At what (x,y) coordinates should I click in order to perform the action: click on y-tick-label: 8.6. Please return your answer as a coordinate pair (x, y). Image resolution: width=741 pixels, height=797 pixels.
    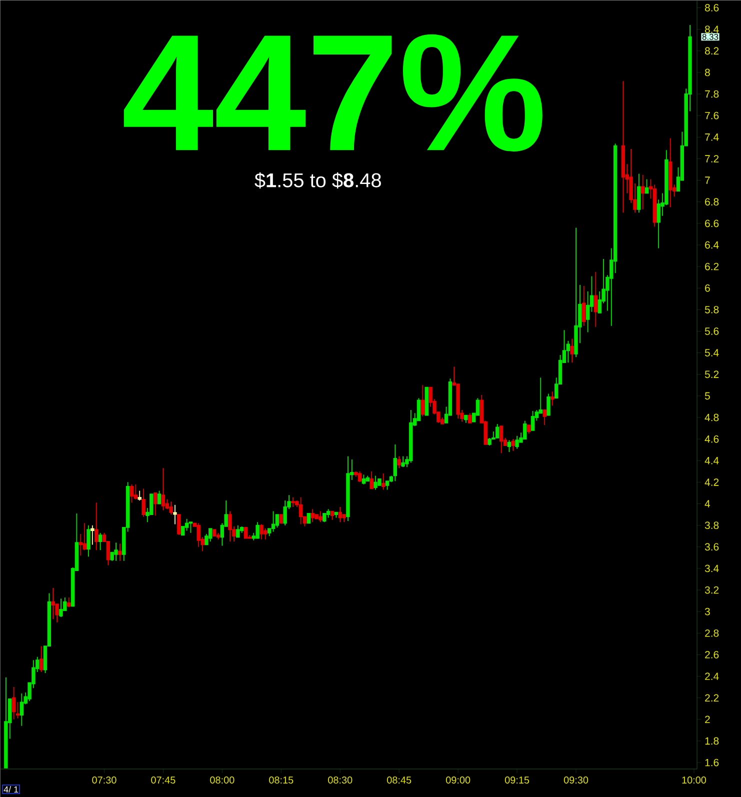
    Looking at the image, I should click on (711, 8).